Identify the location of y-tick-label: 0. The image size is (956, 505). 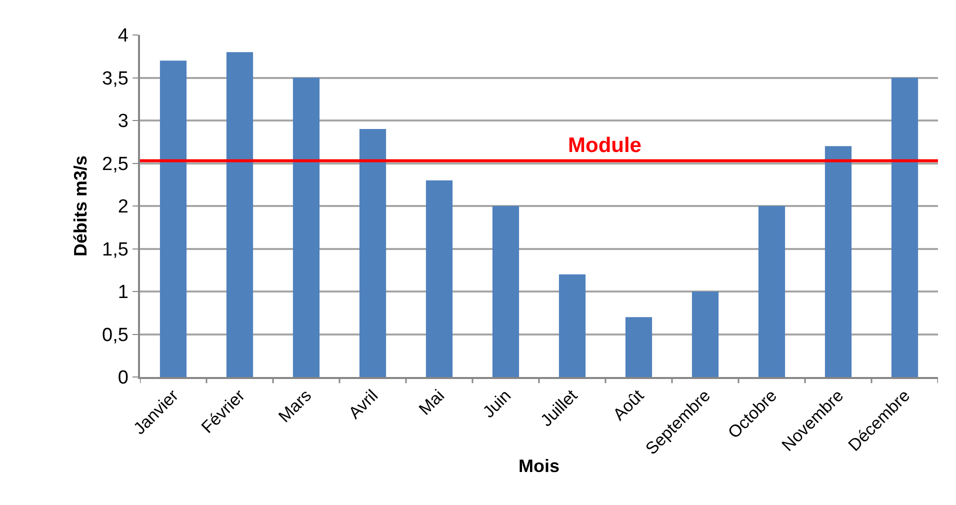
(123, 378).